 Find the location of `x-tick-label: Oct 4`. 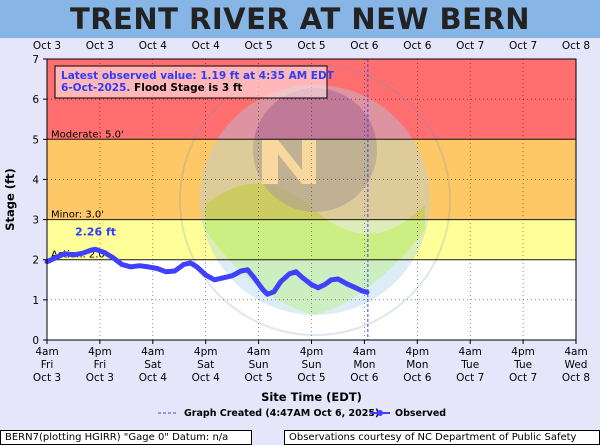

x-tick-label: Oct 4 is located at coordinates (206, 378).